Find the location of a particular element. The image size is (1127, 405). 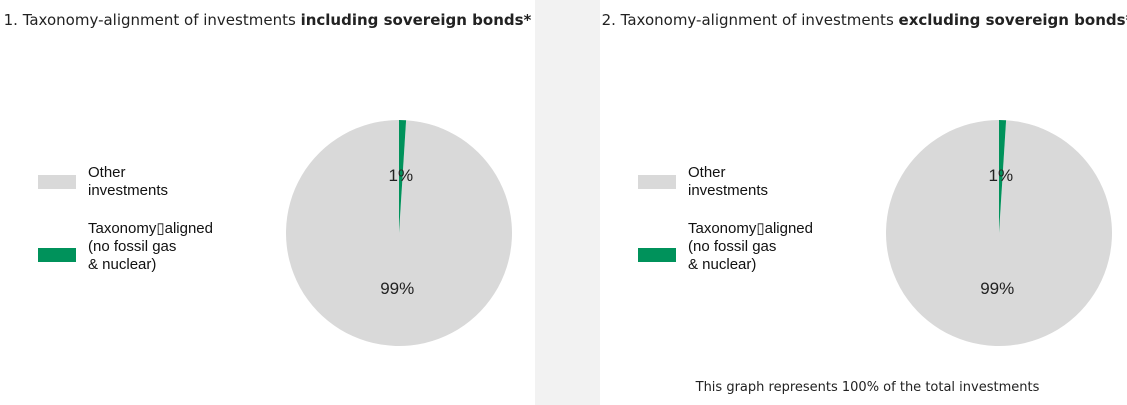

title-emphasis: excluding sovereign bonds* is located at coordinates (1012, 20).